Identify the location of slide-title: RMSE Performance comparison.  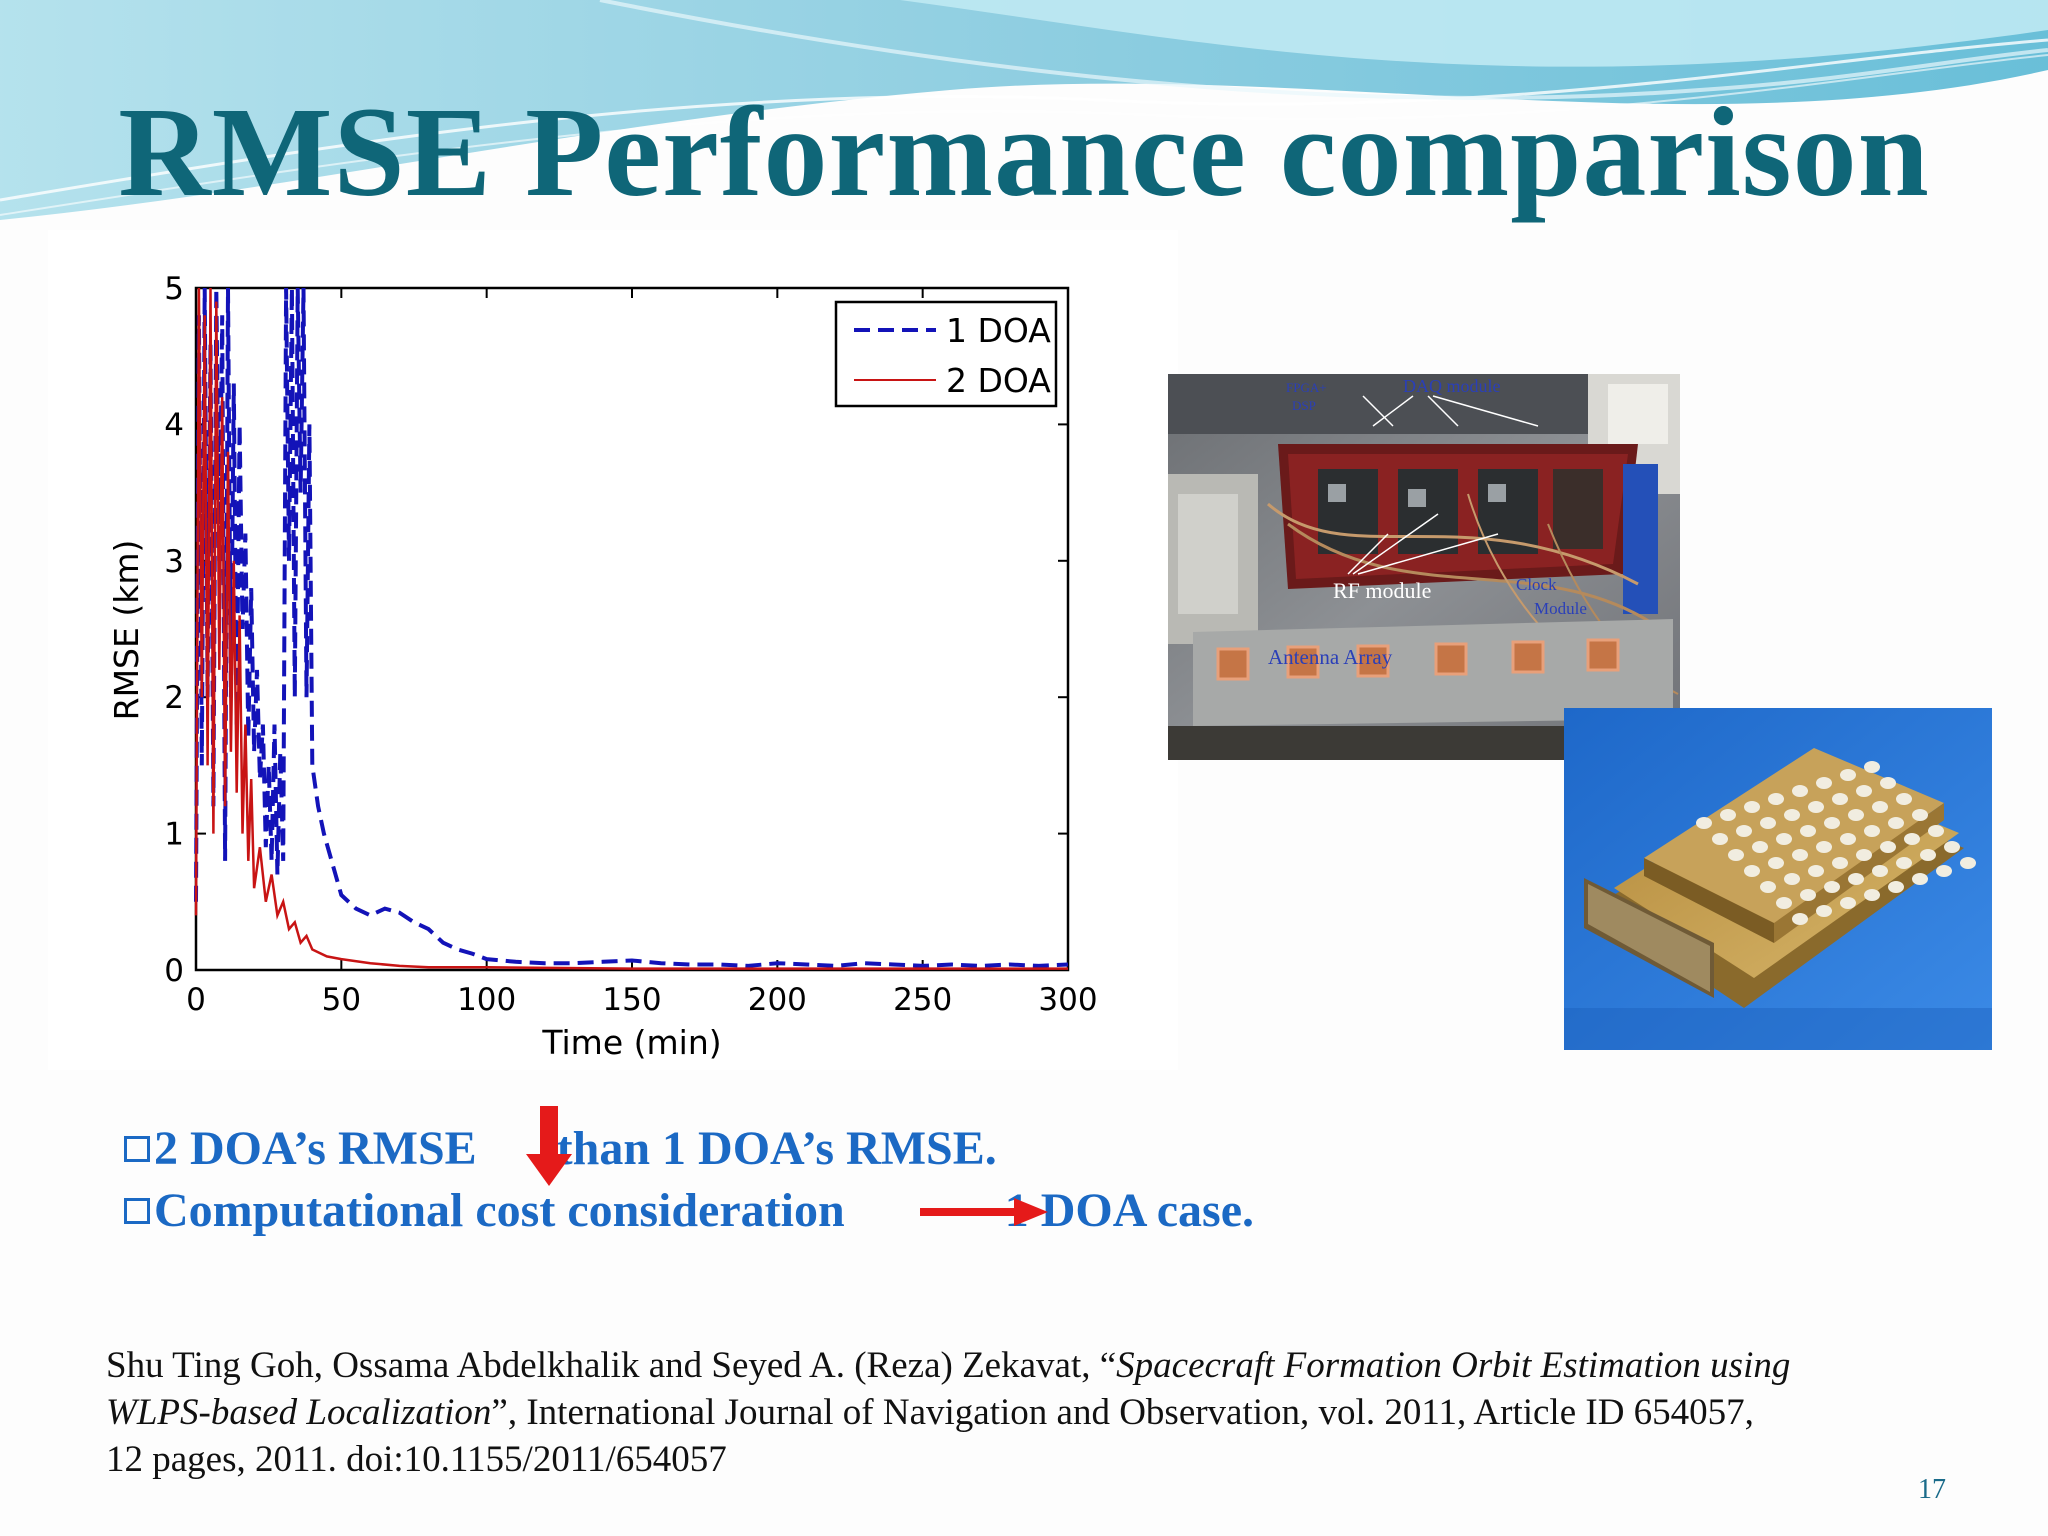
(1024, 152).